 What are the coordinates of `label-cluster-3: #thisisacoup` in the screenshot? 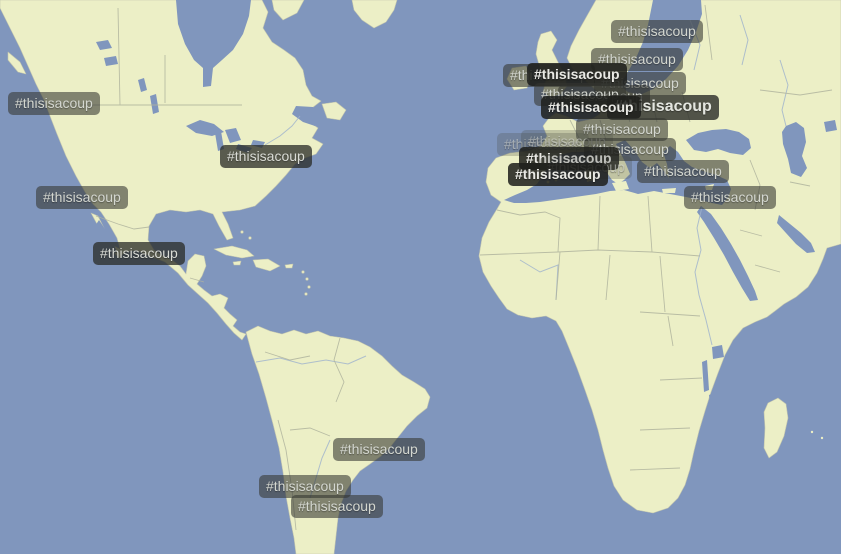 It's located at (577, 74).